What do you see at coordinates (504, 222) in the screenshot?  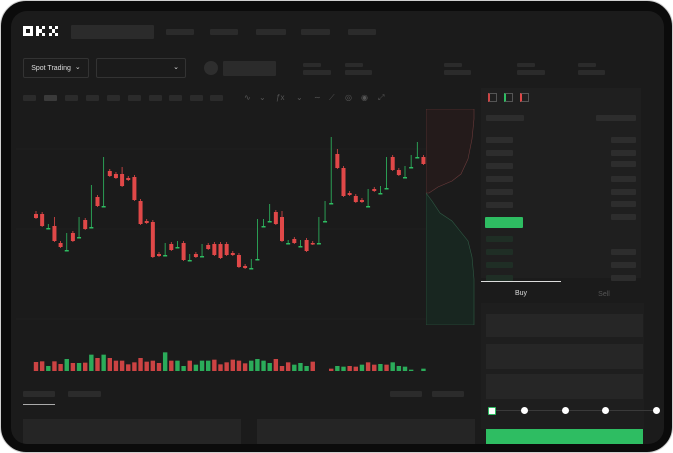 I see `last-price` at bounding box center [504, 222].